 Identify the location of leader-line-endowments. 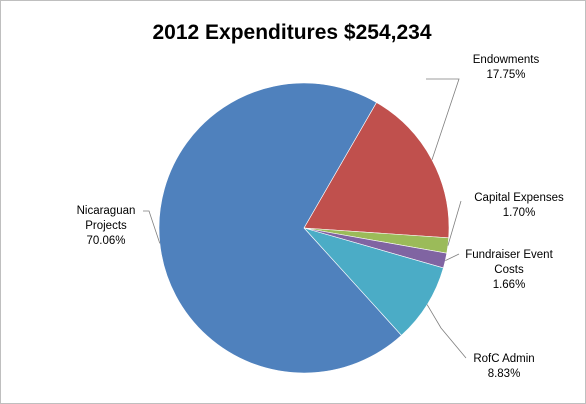
(443, 119).